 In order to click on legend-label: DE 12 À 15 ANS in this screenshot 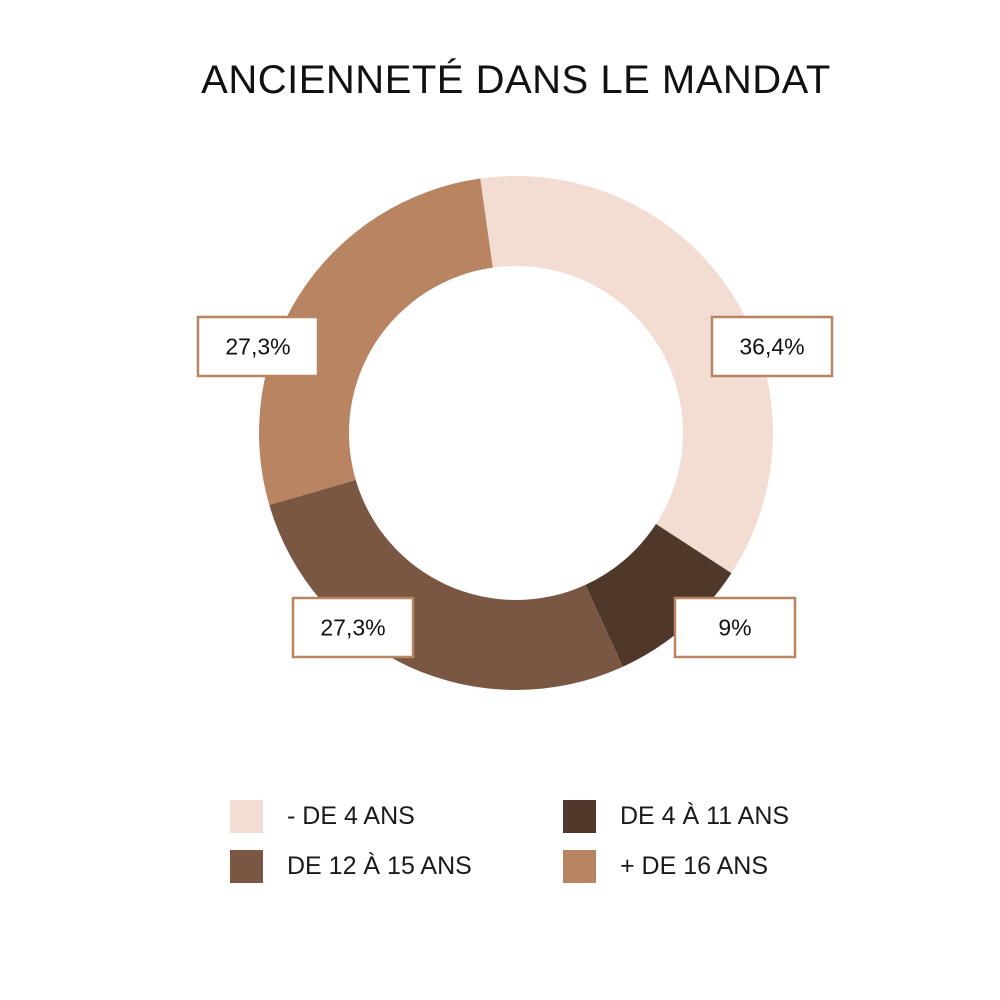, I will do `click(379, 866)`.